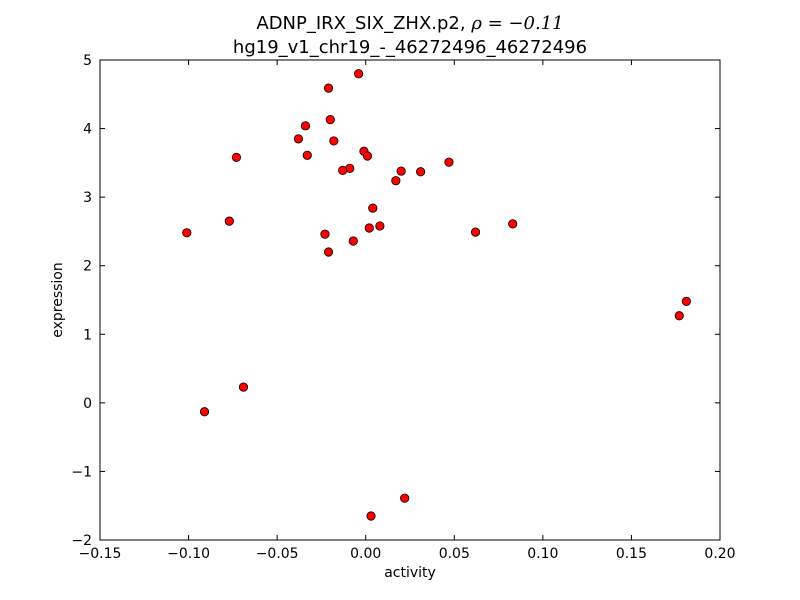 The image size is (800, 600). Describe the element at coordinates (87, 404) in the screenshot. I see `y-tick-label: 0` at that location.